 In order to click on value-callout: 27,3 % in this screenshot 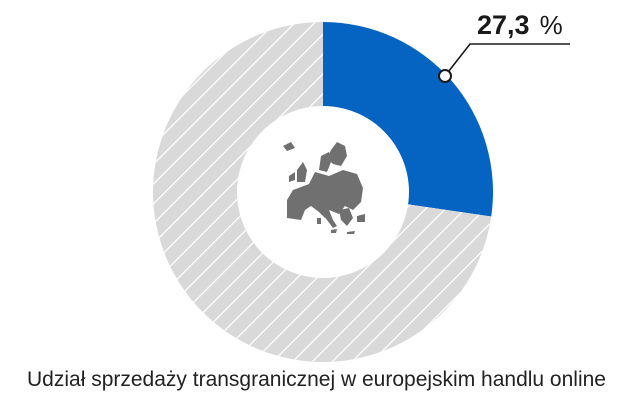, I will do `click(504, 46)`.